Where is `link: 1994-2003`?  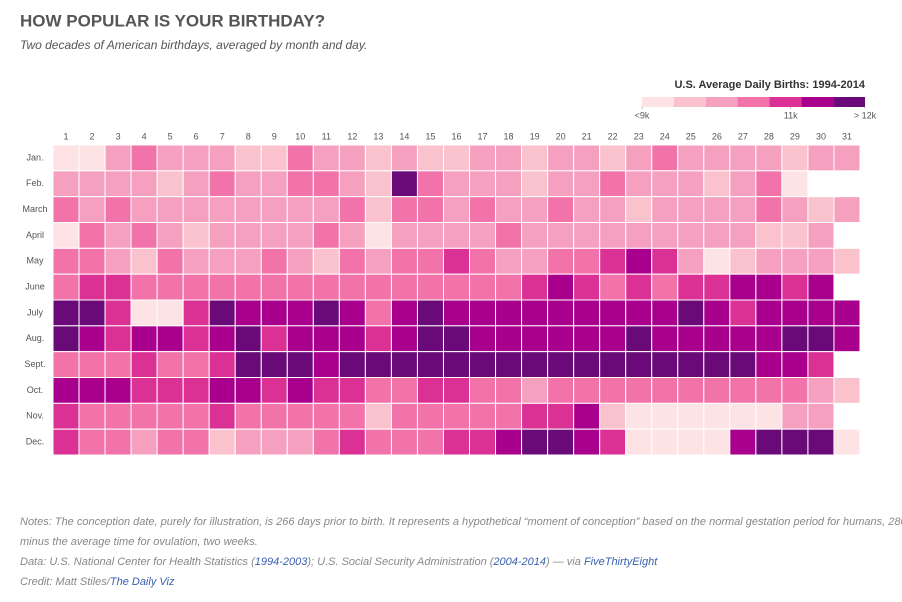 link: 1994-2003 is located at coordinates (281, 562).